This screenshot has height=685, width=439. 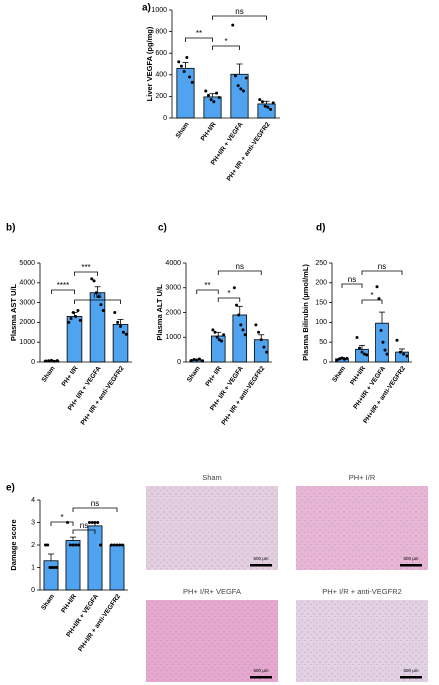 I want to click on x-tick-label: PH+I/R + anti-VEGFR2, so click(x=99, y=623).